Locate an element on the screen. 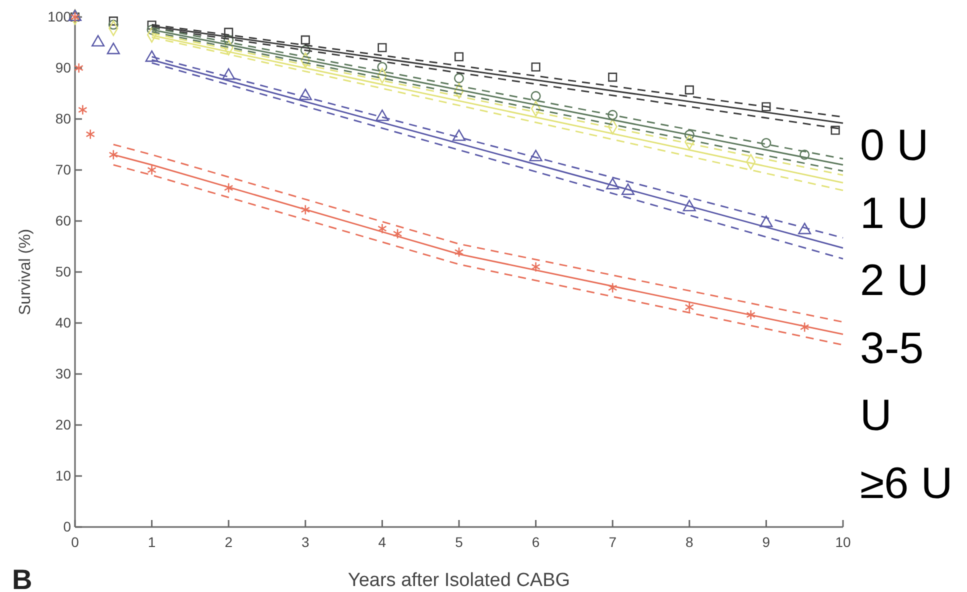 This screenshot has width=967, height=592. x-tick-label: 3 is located at coordinates (306, 542).